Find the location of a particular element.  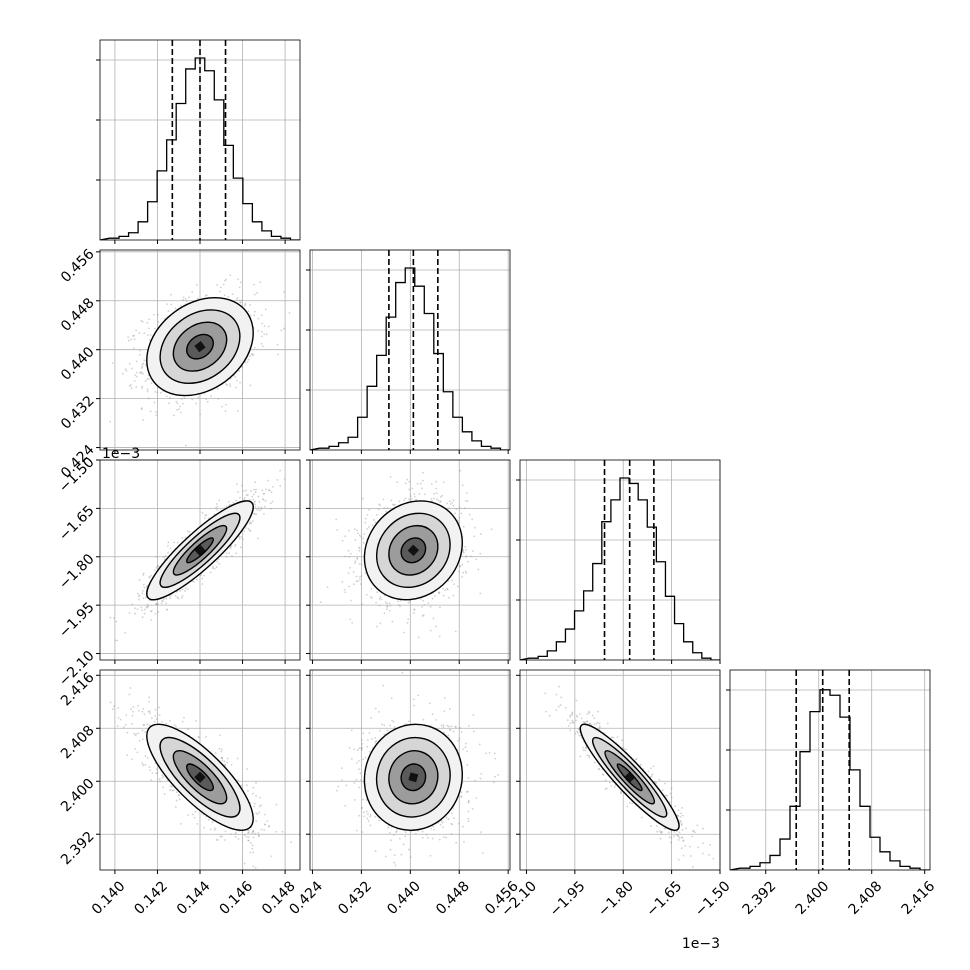

density-peak is located at coordinates (200, 347).